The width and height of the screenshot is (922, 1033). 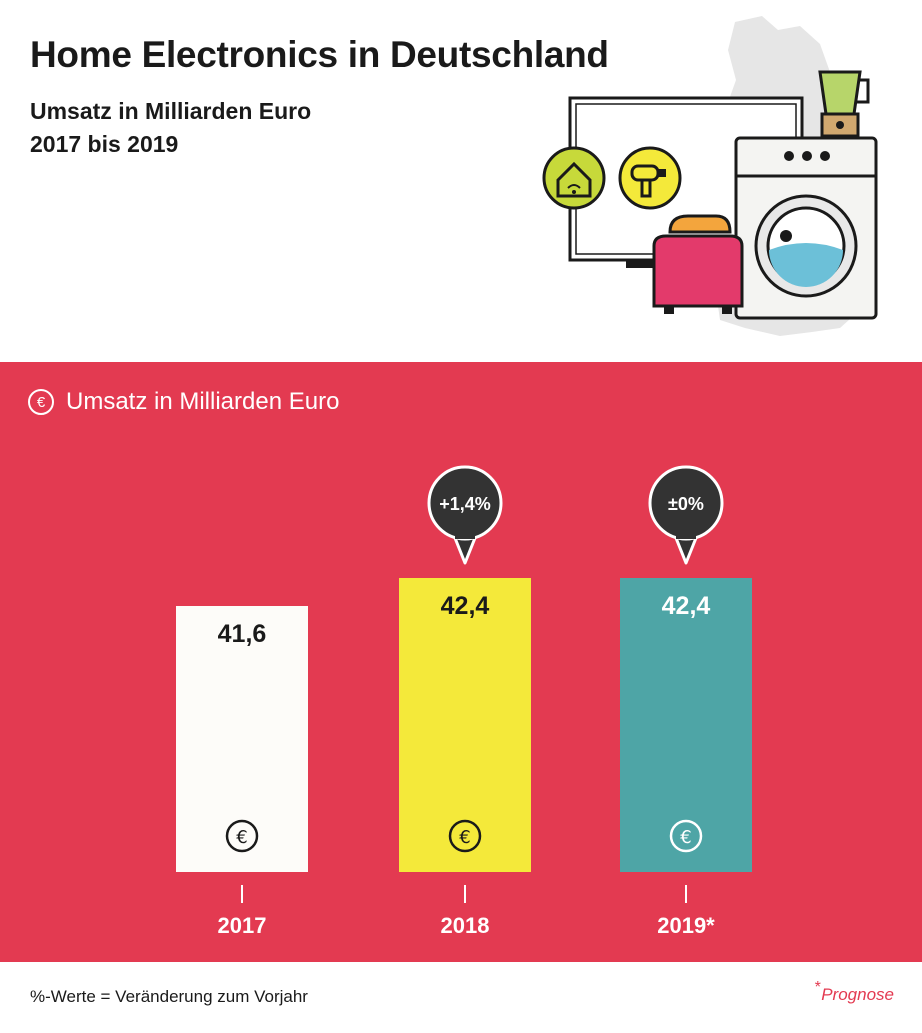 What do you see at coordinates (686, 504) in the screenshot?
I see `change-label: ±0%` at bounding box center [686, 504].